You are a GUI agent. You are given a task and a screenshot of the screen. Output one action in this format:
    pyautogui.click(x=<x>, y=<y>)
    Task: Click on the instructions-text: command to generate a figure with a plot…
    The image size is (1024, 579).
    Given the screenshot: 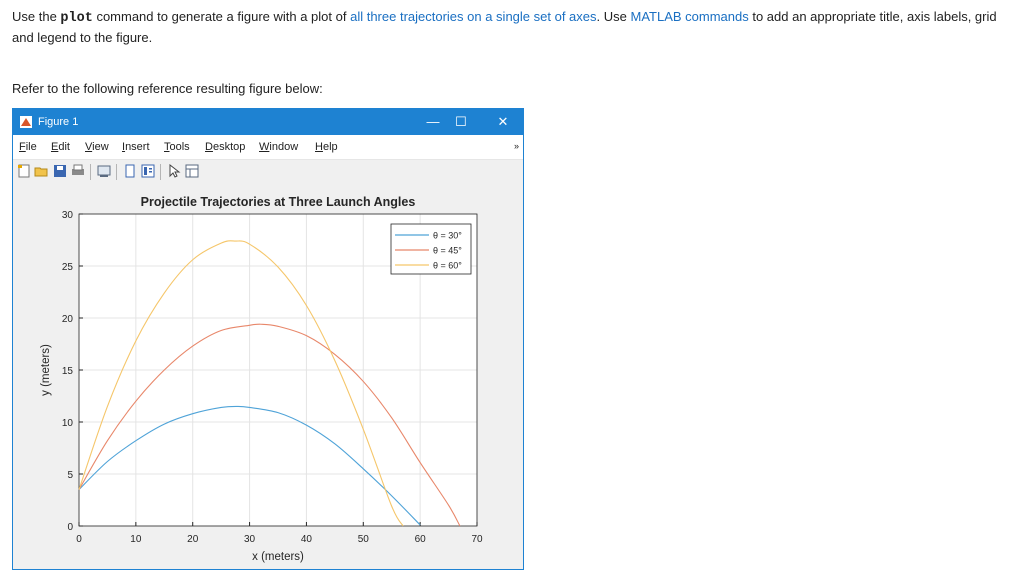 What is the action you would take?
    pyautogui.click(x=221, y=16)
    